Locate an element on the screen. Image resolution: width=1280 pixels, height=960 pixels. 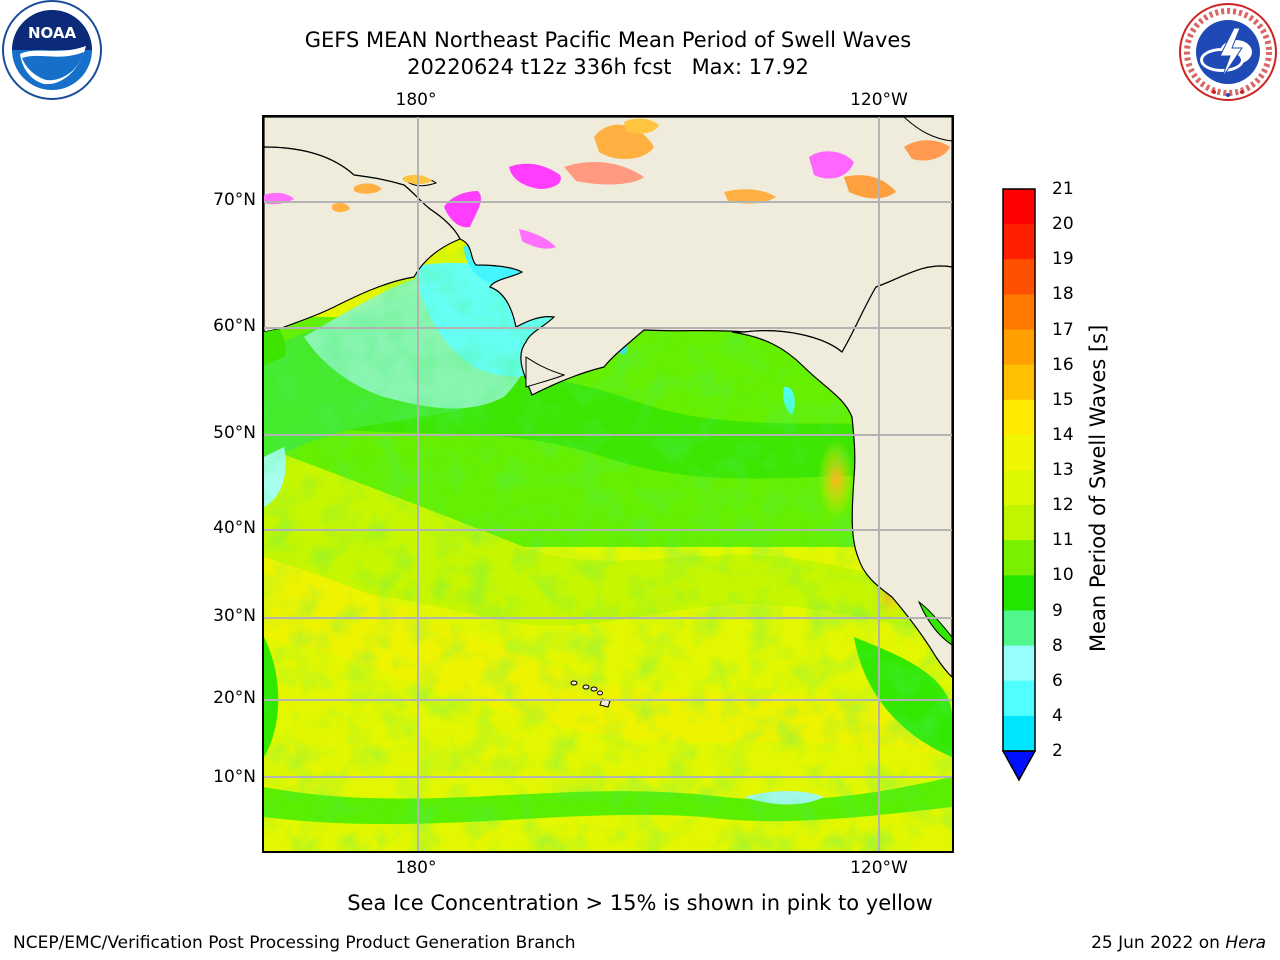
lat-label-20n: 20°N is located at coordinates (234, 698).